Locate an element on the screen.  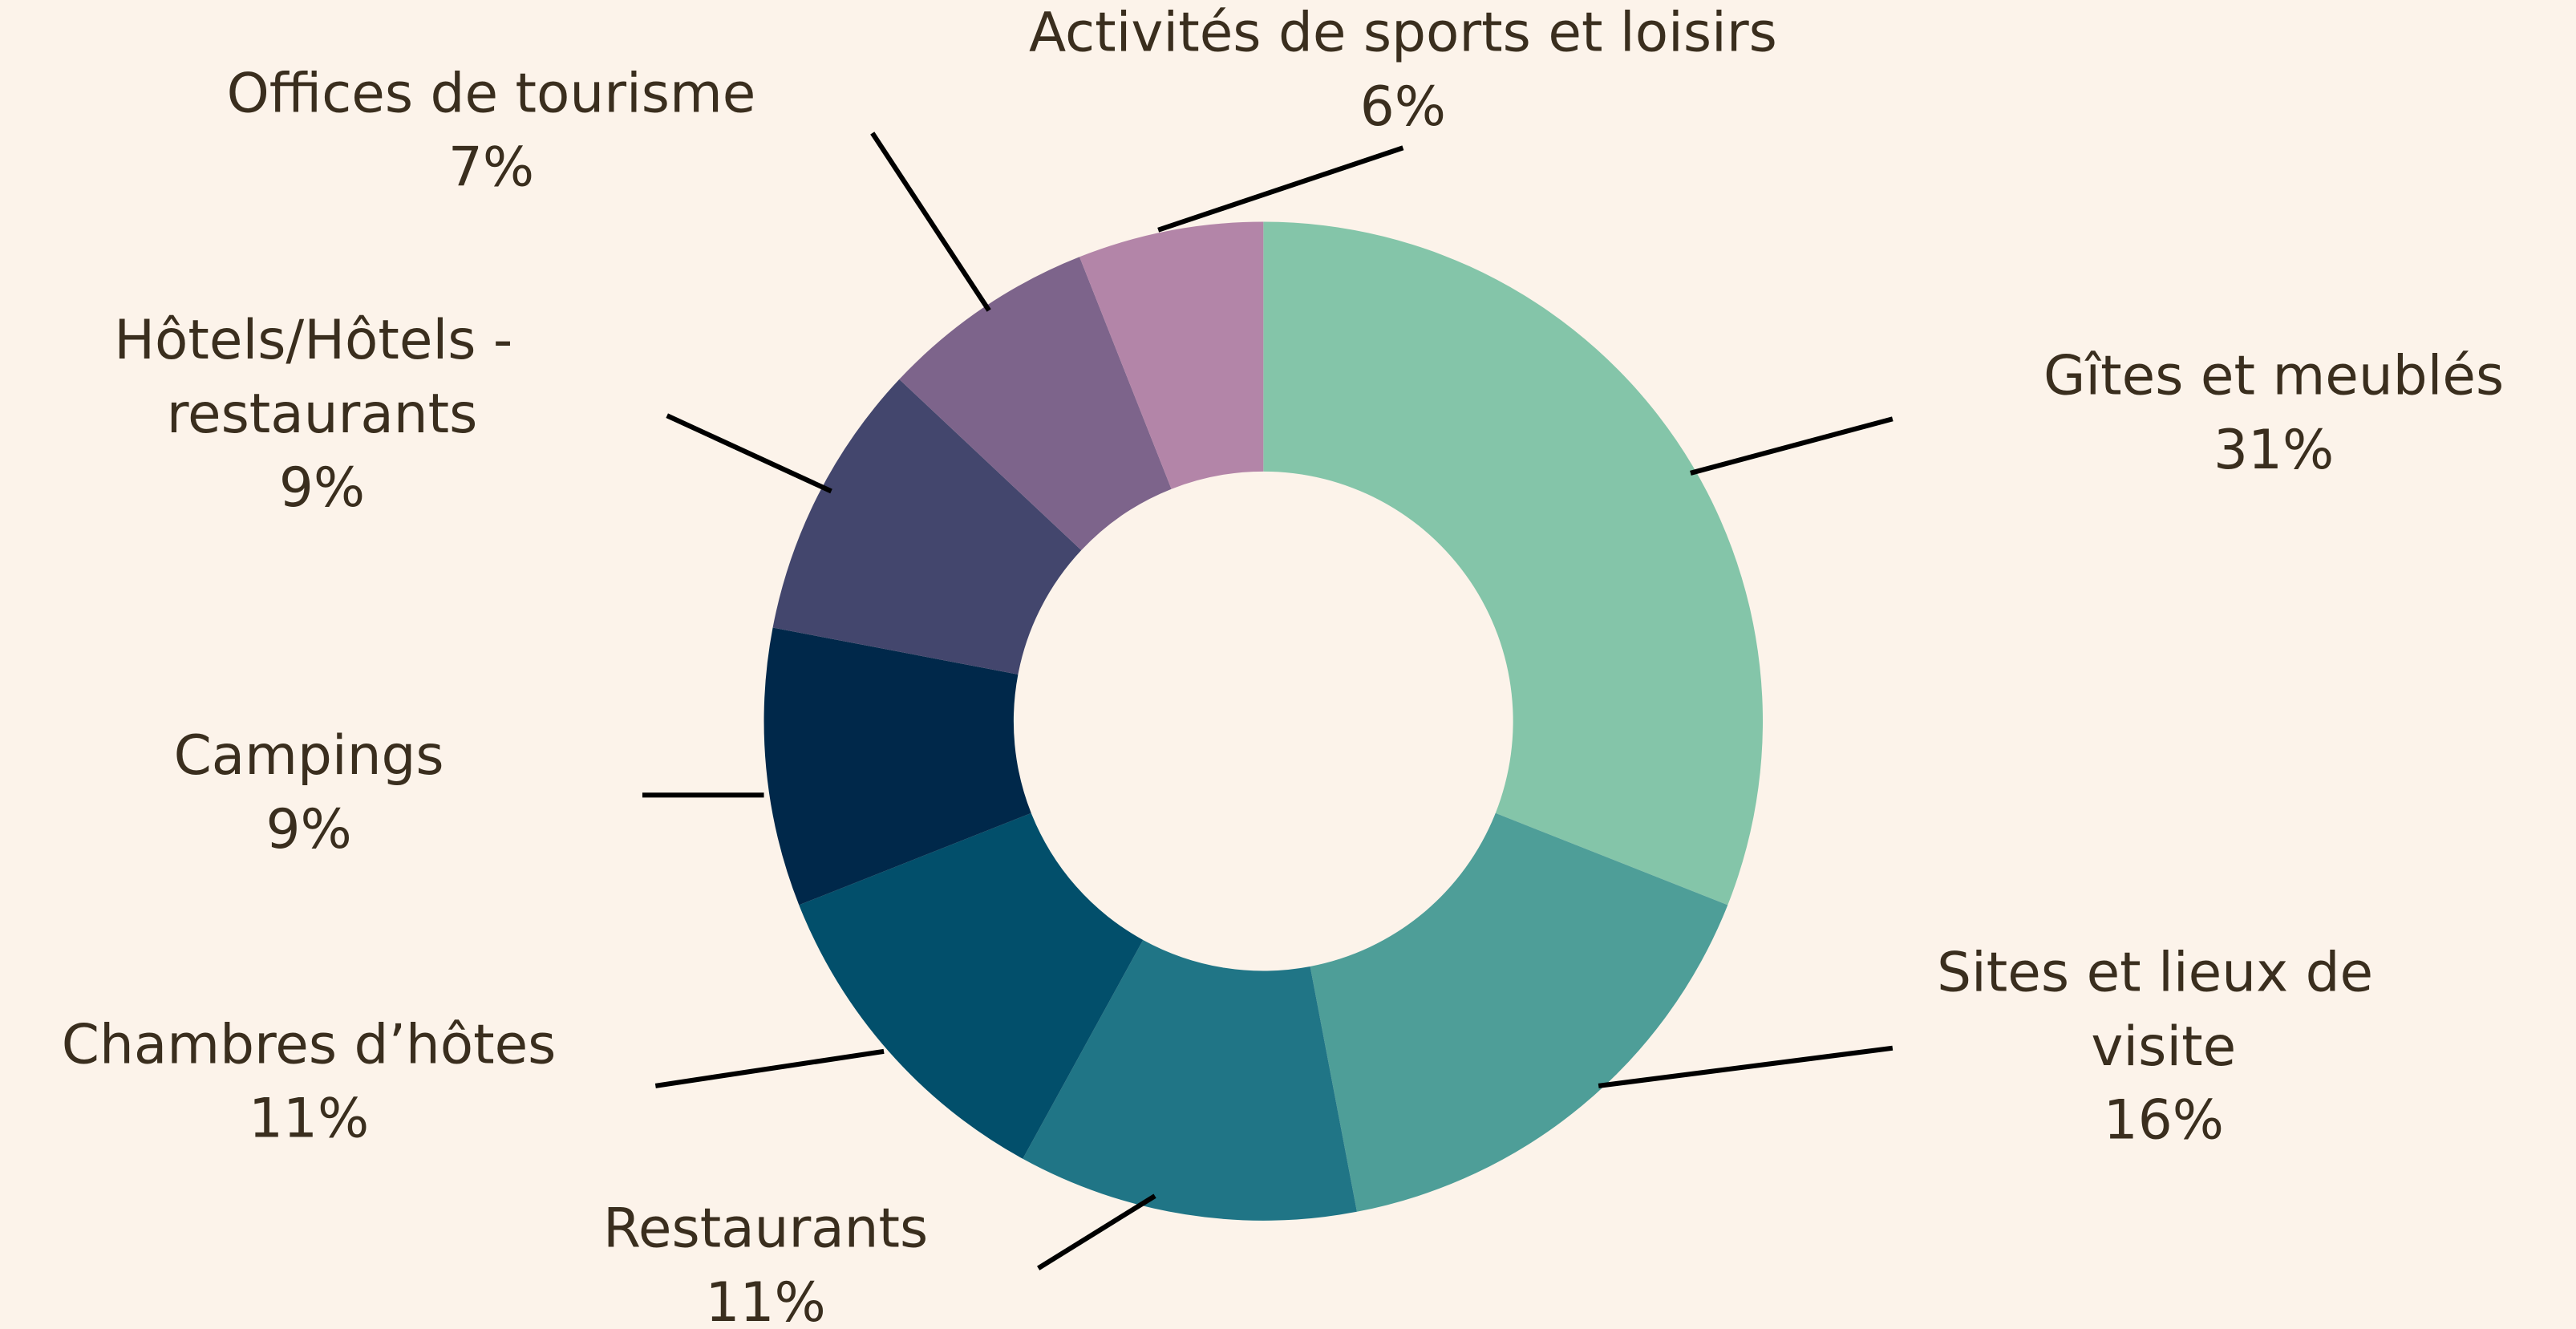
slice-value-label: 31% is located at coordinates (2273, 449).